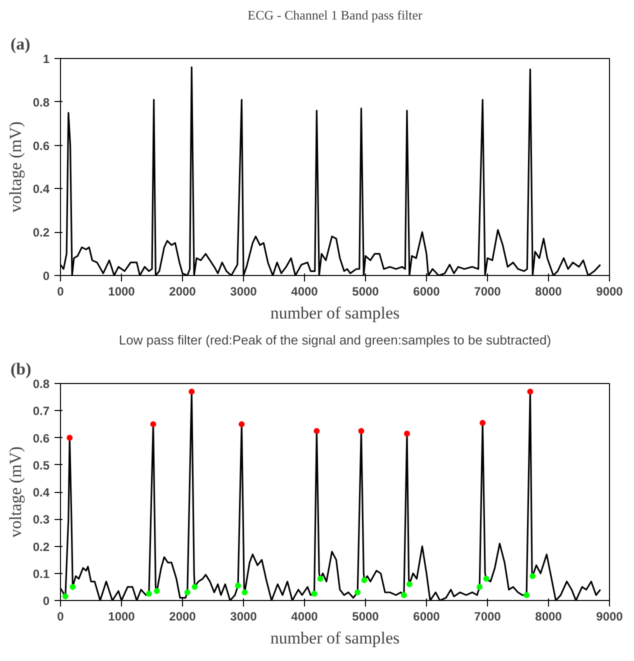  I want to click on chart-title: ECG - Channel 1 Band pass filter, so click(336, 15).